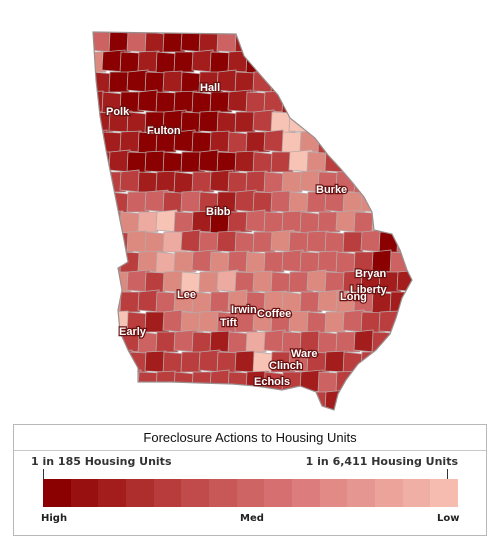  What do you see at coordinates (369, 290) in the screenshot?
I see `county-label-liberty: Liberty` at bounding box center [369, 290].